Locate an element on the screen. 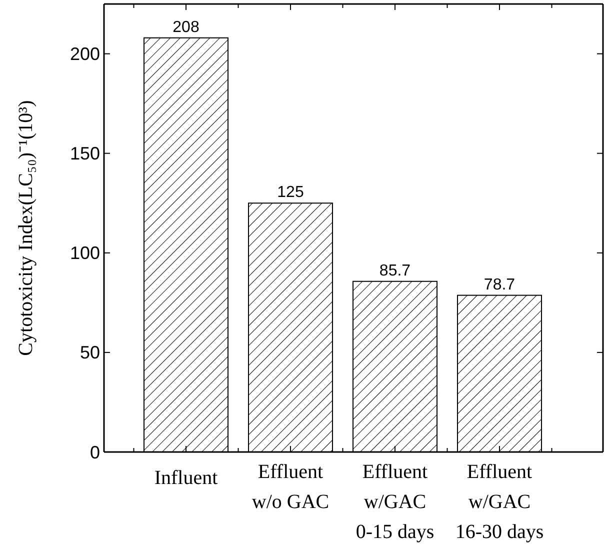  data-label: 85.7 is located at coordinates (395, 271).